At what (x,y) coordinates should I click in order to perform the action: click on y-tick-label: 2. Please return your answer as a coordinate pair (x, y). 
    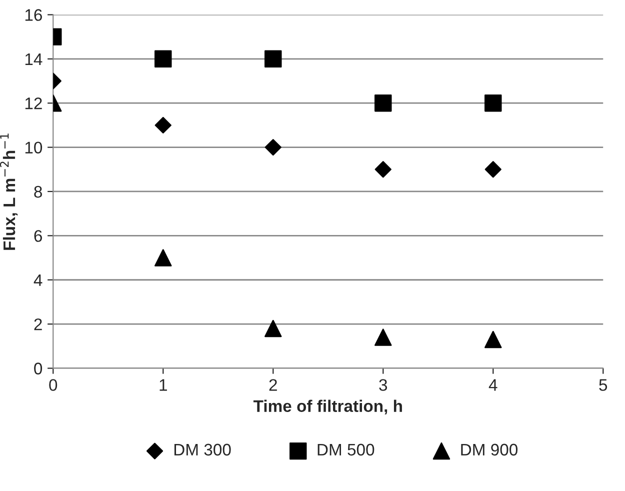
    Looking at the image, I should click on (38, 324).